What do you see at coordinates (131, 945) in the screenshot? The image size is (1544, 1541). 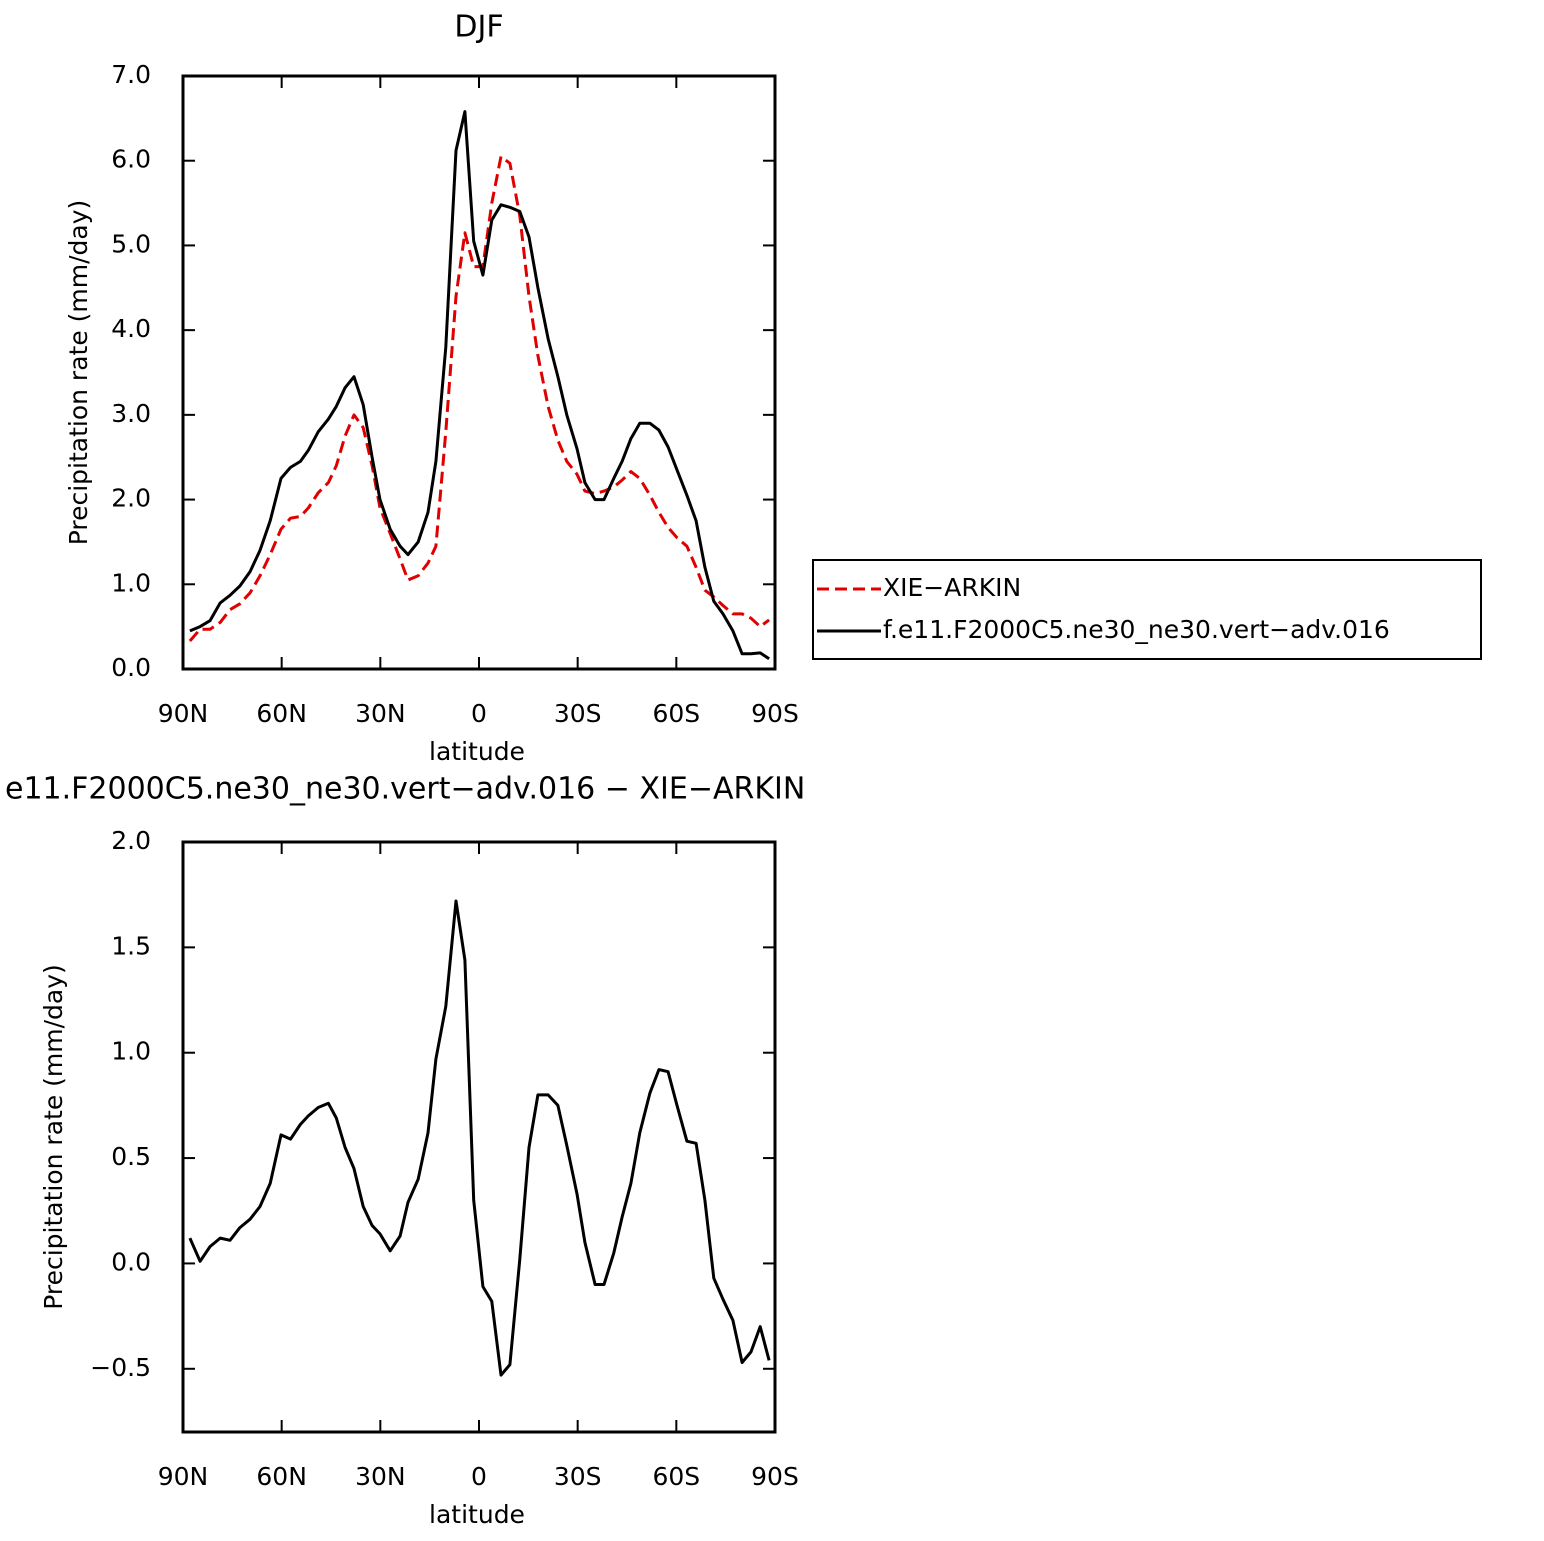 I see `y-tick-label: 1.5` at bounding box center [131, 945].